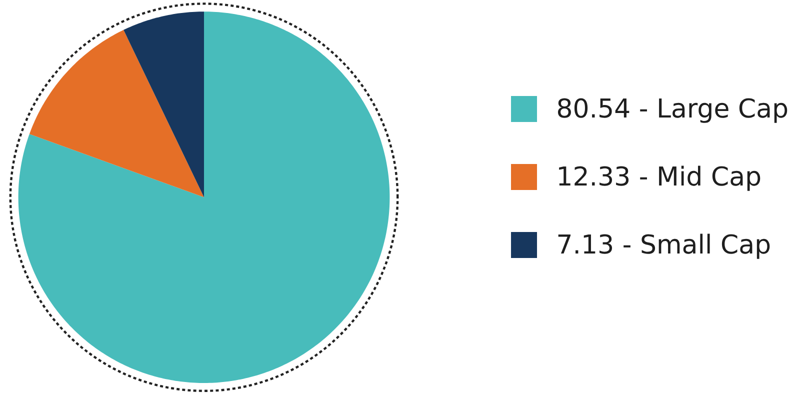 Image resolution: width=801 pixels, height=404 pixels. I want to click on legend-label: 12.33 - Mid Cap, so click(659, 178).